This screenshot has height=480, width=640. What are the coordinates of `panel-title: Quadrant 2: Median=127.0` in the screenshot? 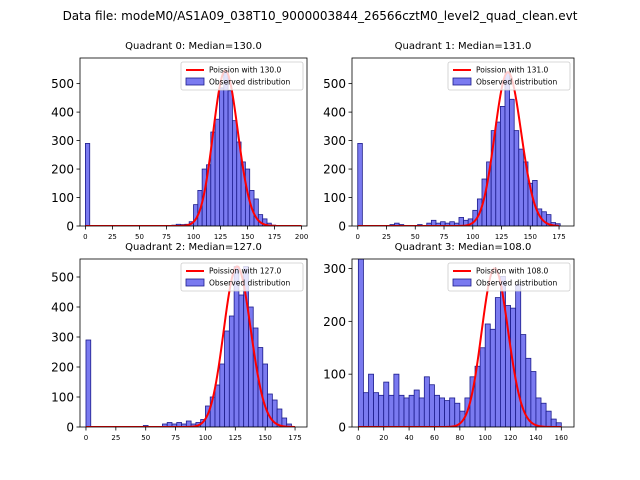 It's located at (193, 247).